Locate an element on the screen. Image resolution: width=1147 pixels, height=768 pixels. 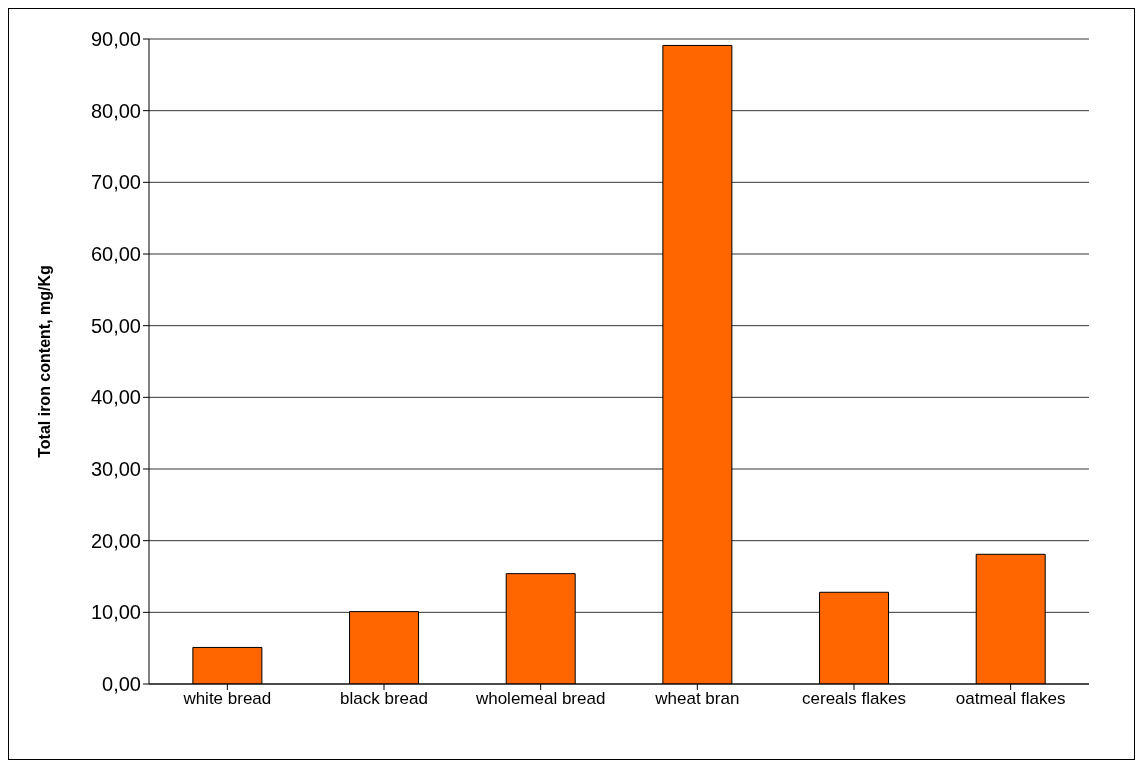
y-tick-label: 60,00 is located at coordinates (115, 254).